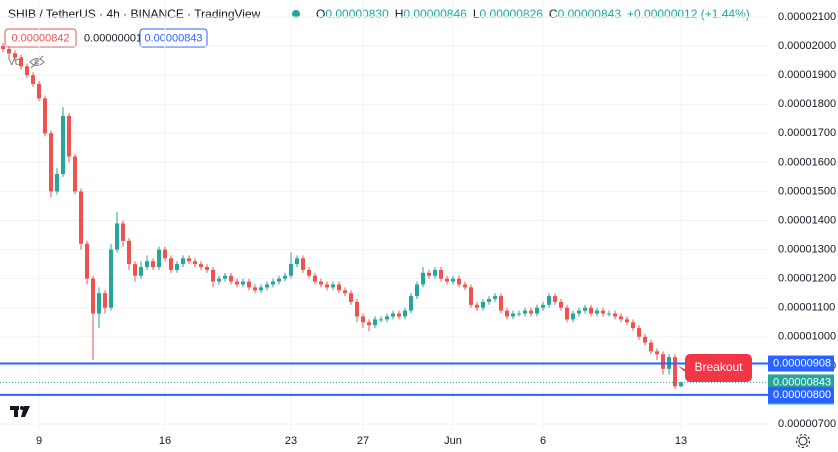 The width and height of the screenshot is (838, 452). What do you see at coordinates (807, 249) in the screenshot?
I see `y-tick-label: 0.00001300` at bounding box center [807, 249].